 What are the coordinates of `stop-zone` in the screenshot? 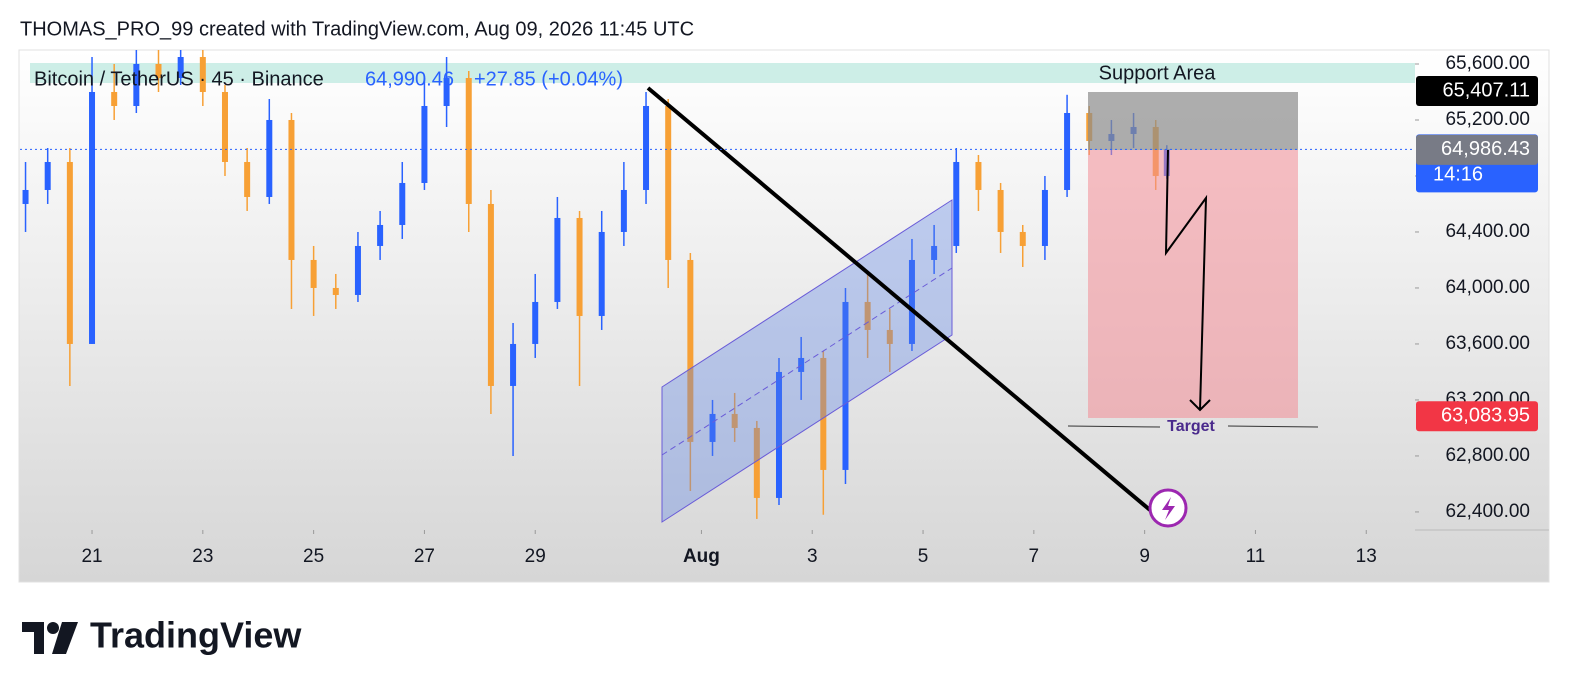 It's located at (1193, 121).